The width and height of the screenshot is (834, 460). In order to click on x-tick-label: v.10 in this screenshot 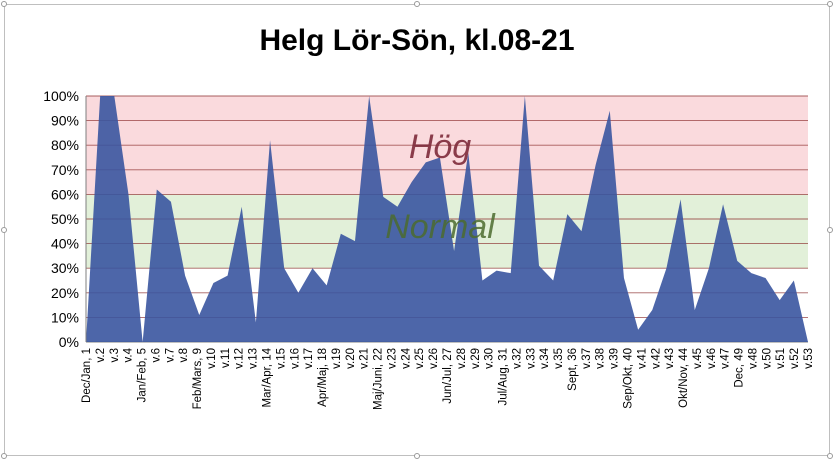, I will do `click(212, 358)`.